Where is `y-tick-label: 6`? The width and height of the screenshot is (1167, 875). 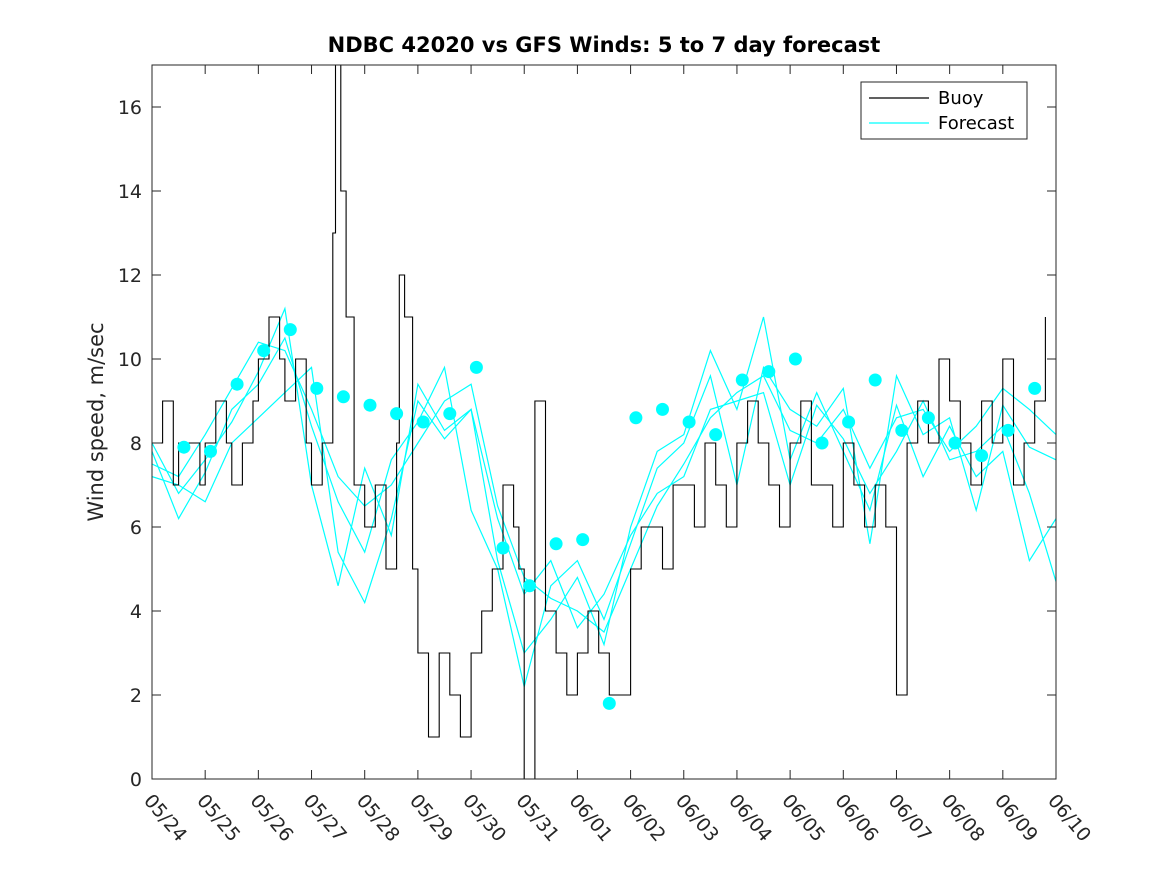
y-tick-label: 6 is located at coordinates (136, 528).